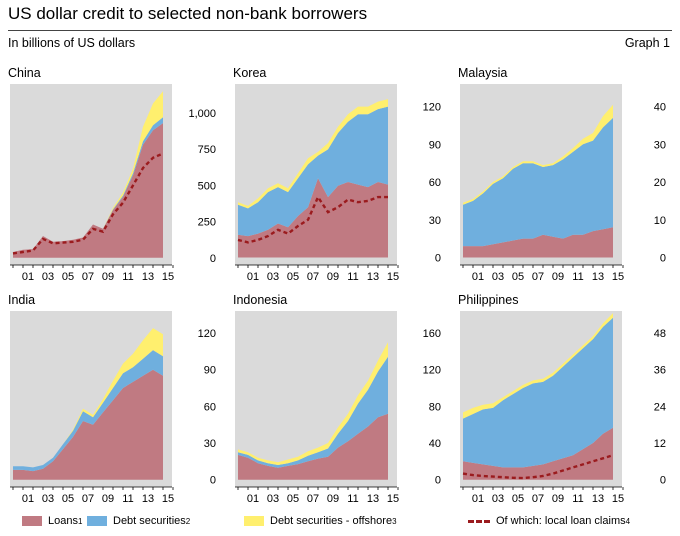  Describe the element at coordinates (273, 277) in the screenshot. I see `x-tick-label-korea: 03` at that location.